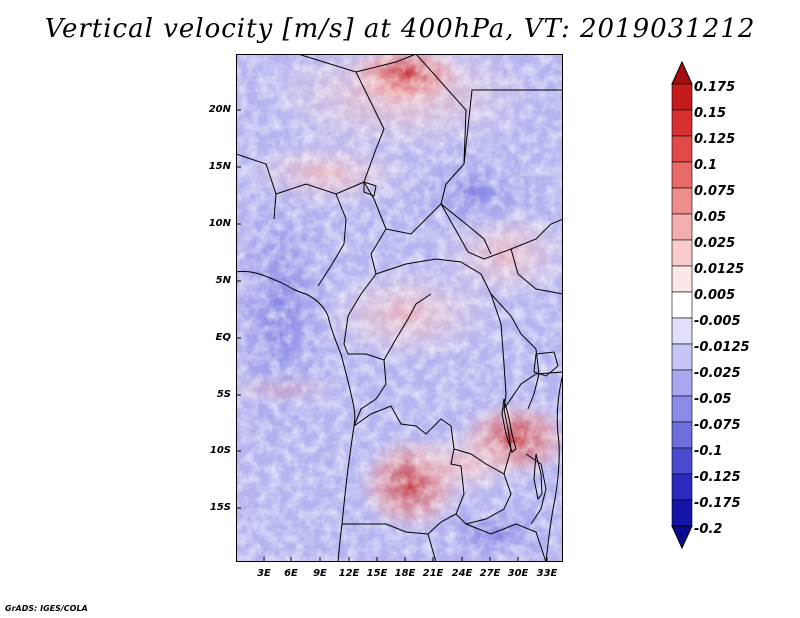 The width and height of the screenshot is (800, 618). What do you see at coordinates (462, 573) in the screenshot?
I see `lon-label-24e: 24E` at bounding box center [462, 573].